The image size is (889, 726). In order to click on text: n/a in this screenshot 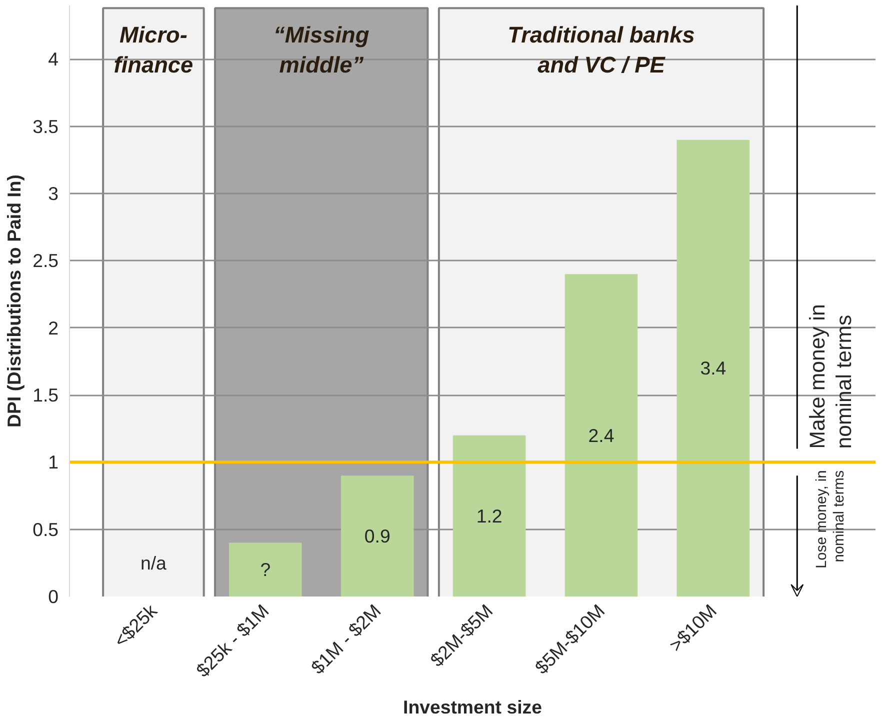, I will do `click(153, 563)`.